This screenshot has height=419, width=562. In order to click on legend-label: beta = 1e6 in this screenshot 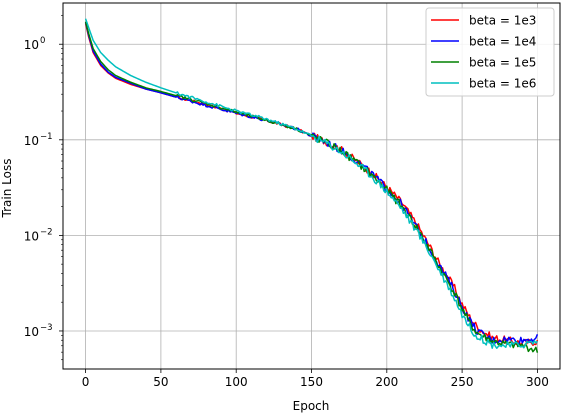, I will do `click(502, 84)`.